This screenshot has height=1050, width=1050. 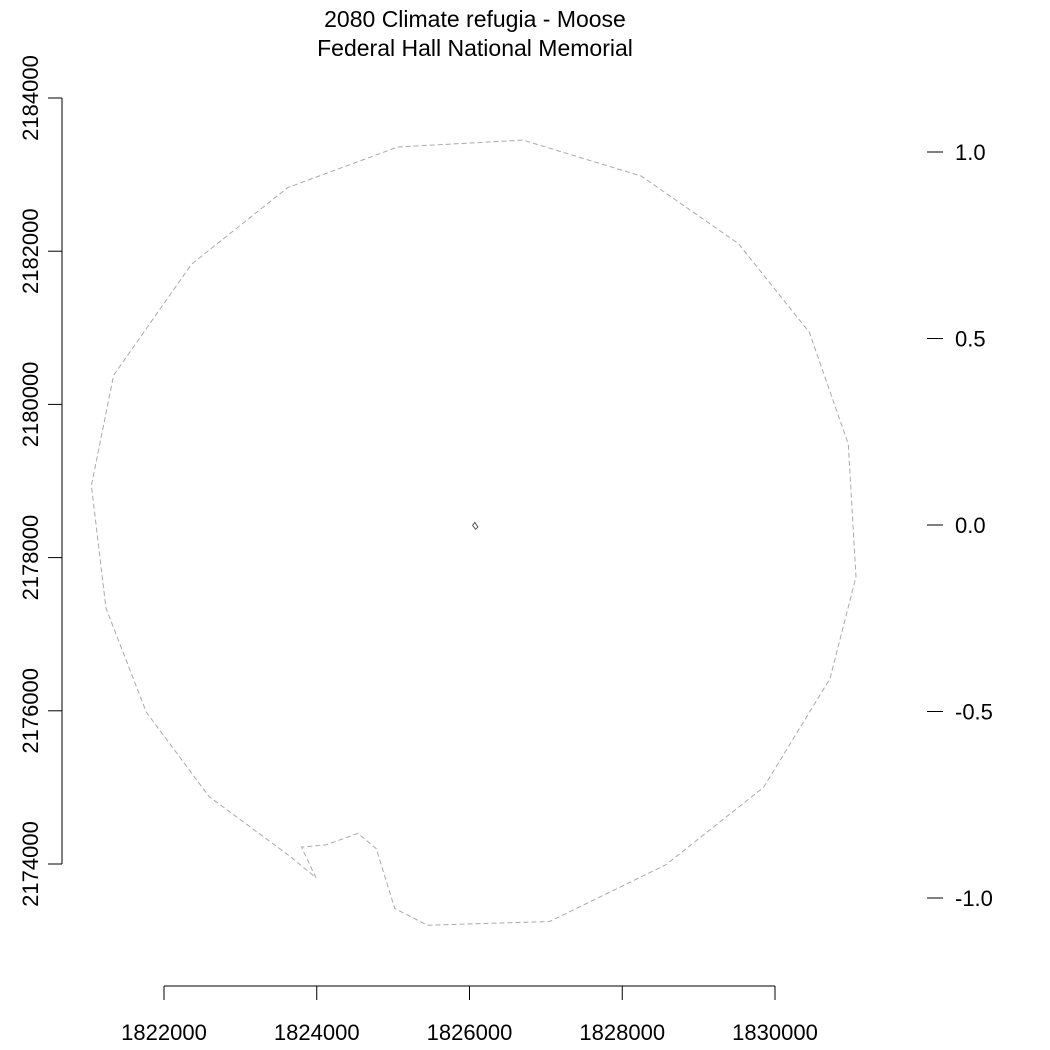 I want to click on y-tick-label: 2184000, so click(x=30, y=98).